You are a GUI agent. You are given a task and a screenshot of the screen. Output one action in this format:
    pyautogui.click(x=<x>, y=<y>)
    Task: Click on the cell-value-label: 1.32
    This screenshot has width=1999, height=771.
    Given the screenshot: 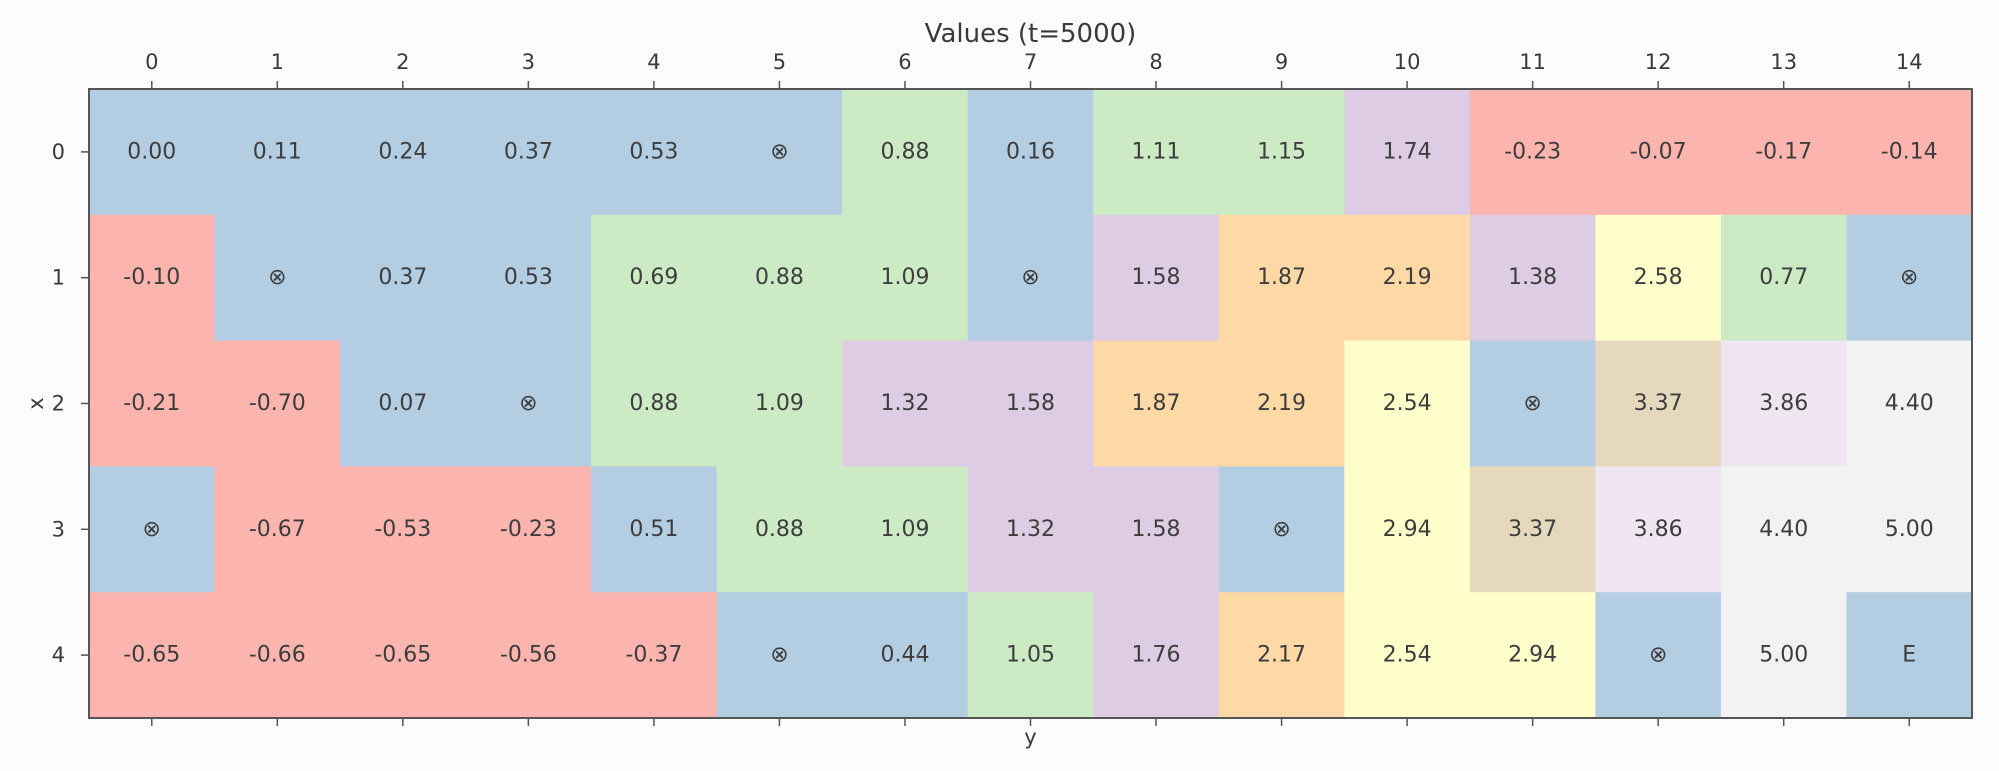 What is the action you would take?
    pyautogui.click(x=1030, y=529)
    